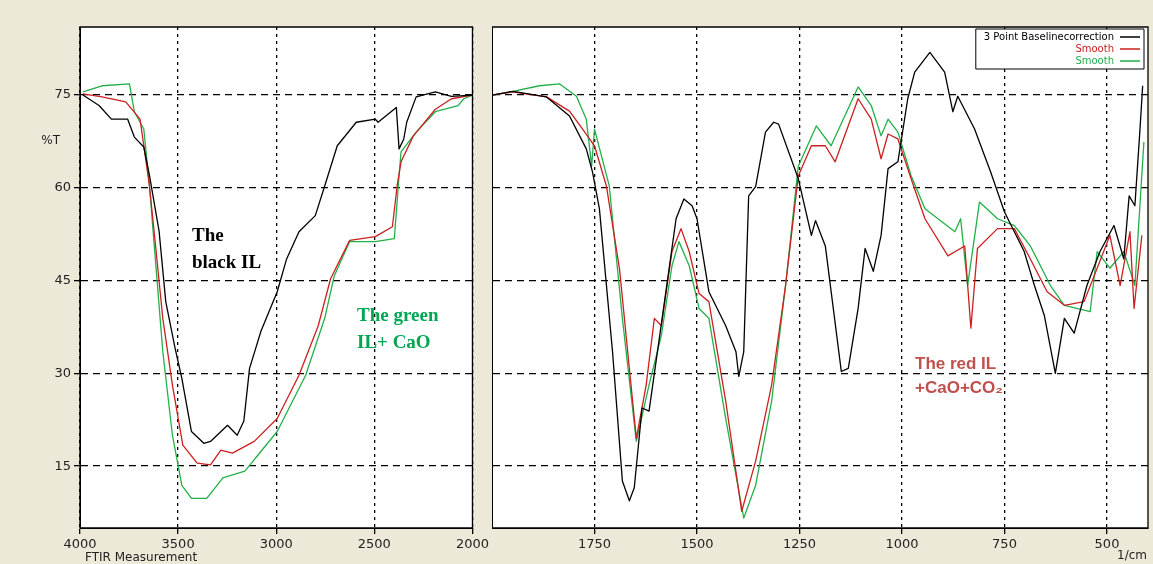  What do you see at coordinates (1048, 36) in the screenshot?
I see `legend-label: 3 Point Baselinecorrection` at bounding box center [1048, 36].